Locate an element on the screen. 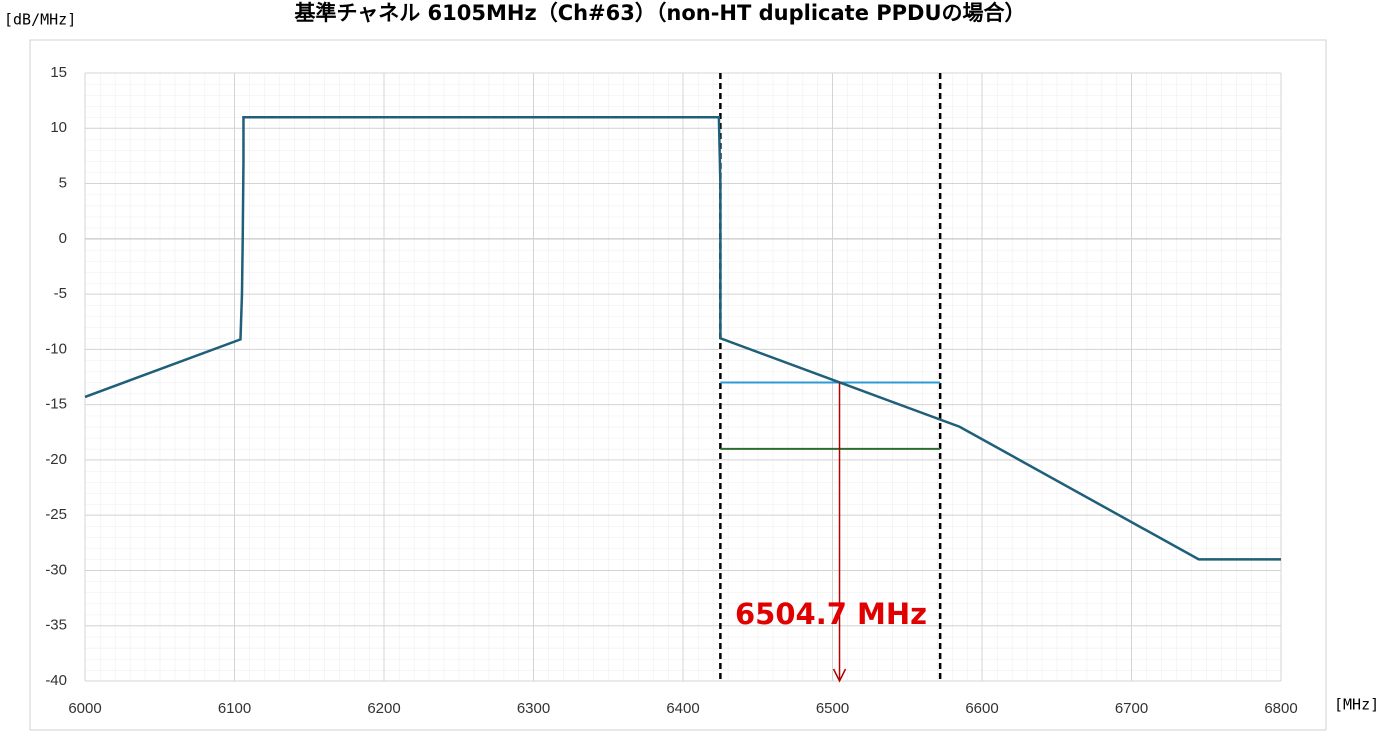  x-tick-label: 6200 is located at coordinates (383, 708).